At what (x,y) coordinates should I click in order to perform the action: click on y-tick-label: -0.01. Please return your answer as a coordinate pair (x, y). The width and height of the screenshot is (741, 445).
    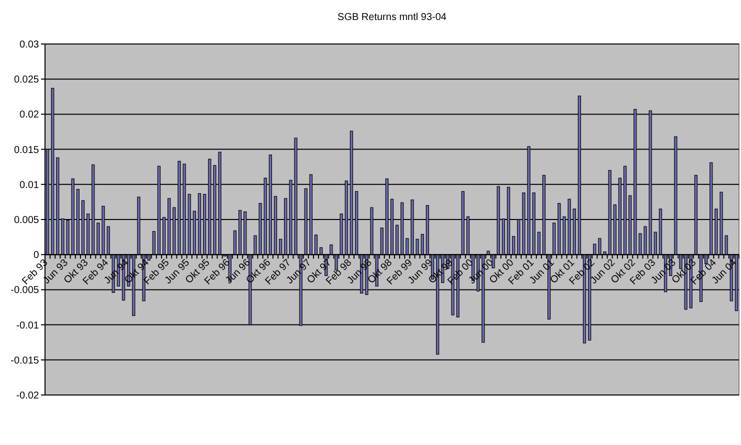
    Looking at the image, I should click on (28, 326).